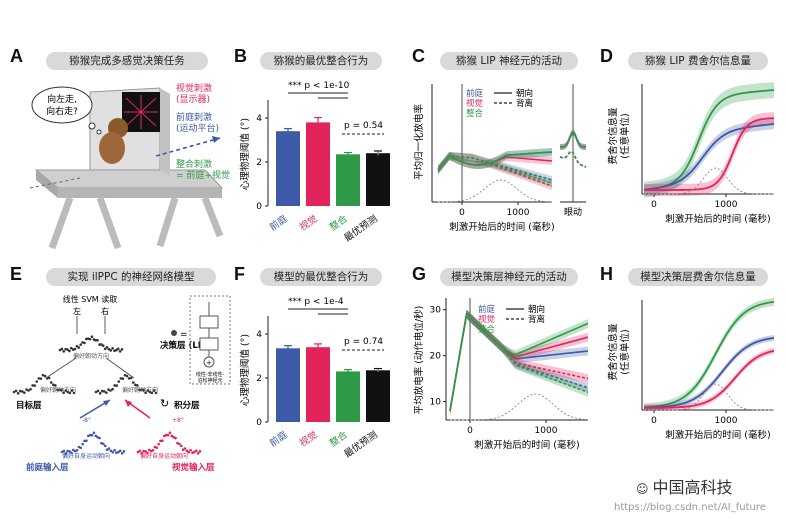 This screenshot has height=522, width=786. I want to click on category-label: 整合, so click(338, 222).